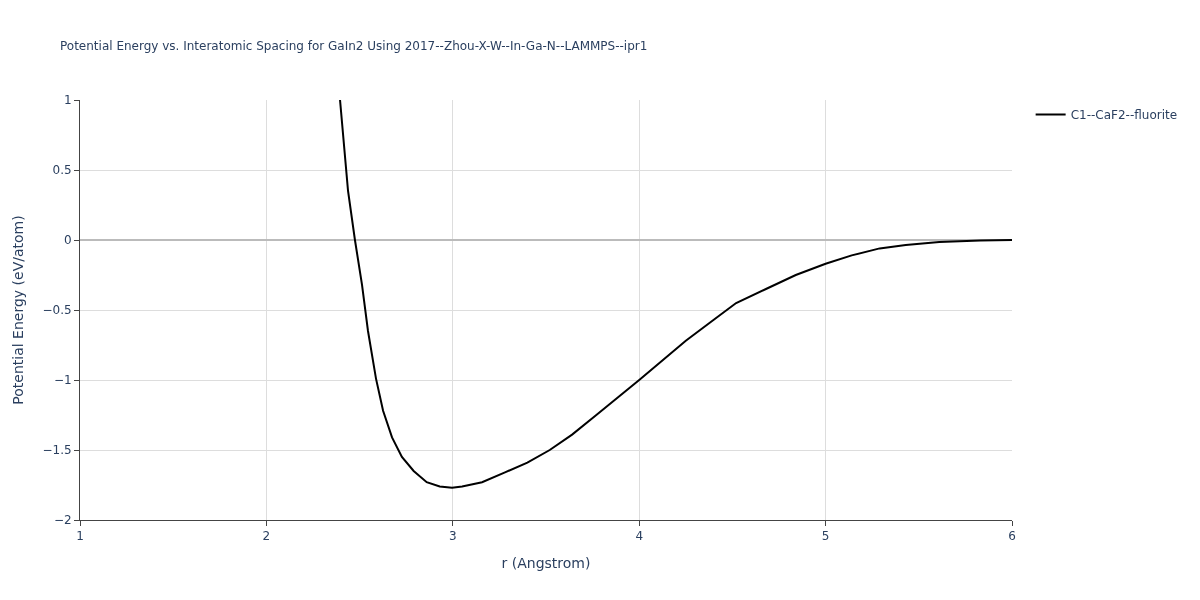 Image resolution: width=1200 pixels, height=600 pixels. Describe the element at coordinates (62, 380) in the screenshot. I see `y-tick-label: −1` at that location.